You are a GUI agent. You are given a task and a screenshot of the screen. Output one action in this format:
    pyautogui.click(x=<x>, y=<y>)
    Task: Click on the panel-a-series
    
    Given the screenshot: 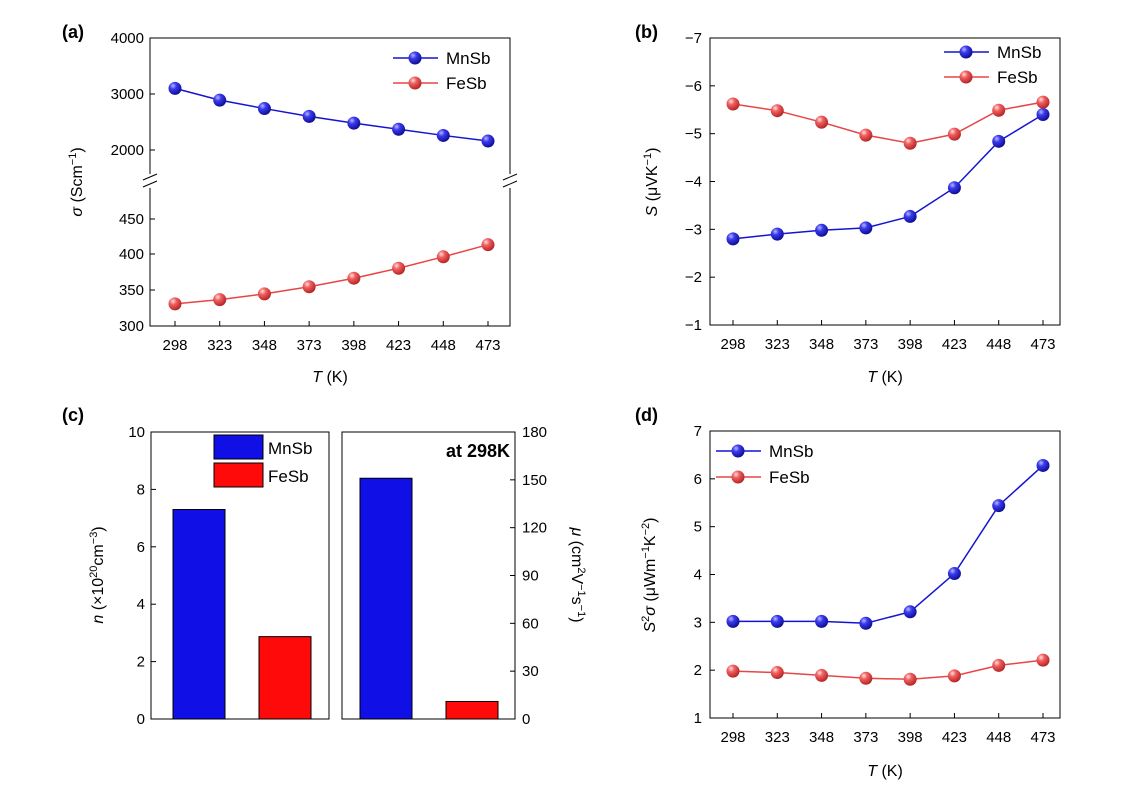 What is the action you would take?
    pyautogui.click(x=331, y=196)
    